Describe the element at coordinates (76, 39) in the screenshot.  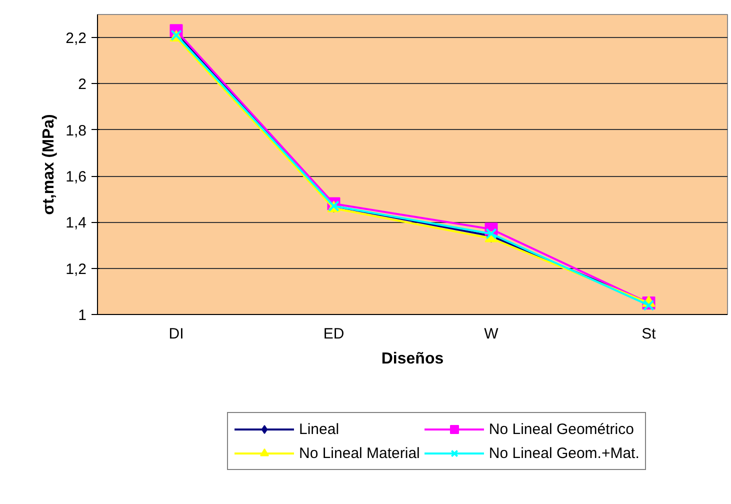
I see `y-tick-label: 2,2` at that location.